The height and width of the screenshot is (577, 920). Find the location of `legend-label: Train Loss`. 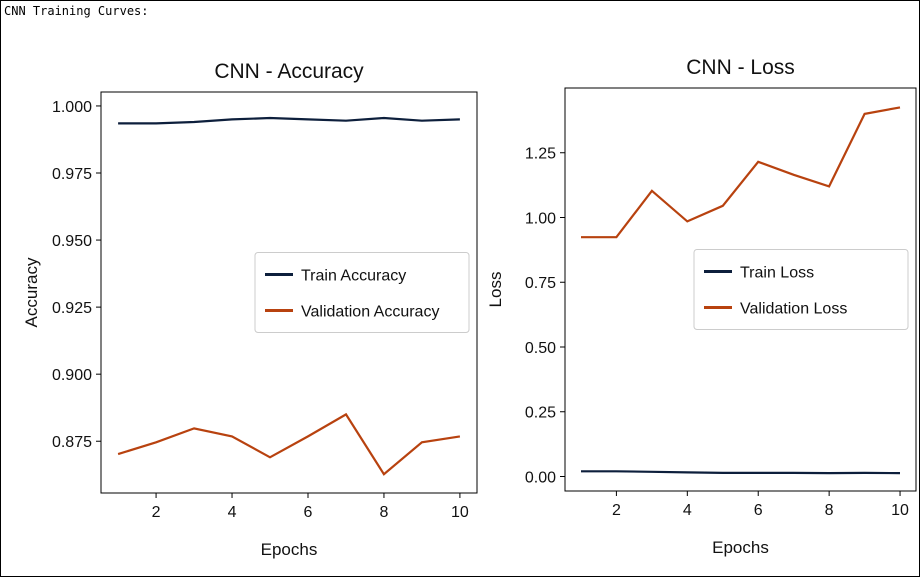

legend-label: Train Loss is located at coordinates (777, 273).